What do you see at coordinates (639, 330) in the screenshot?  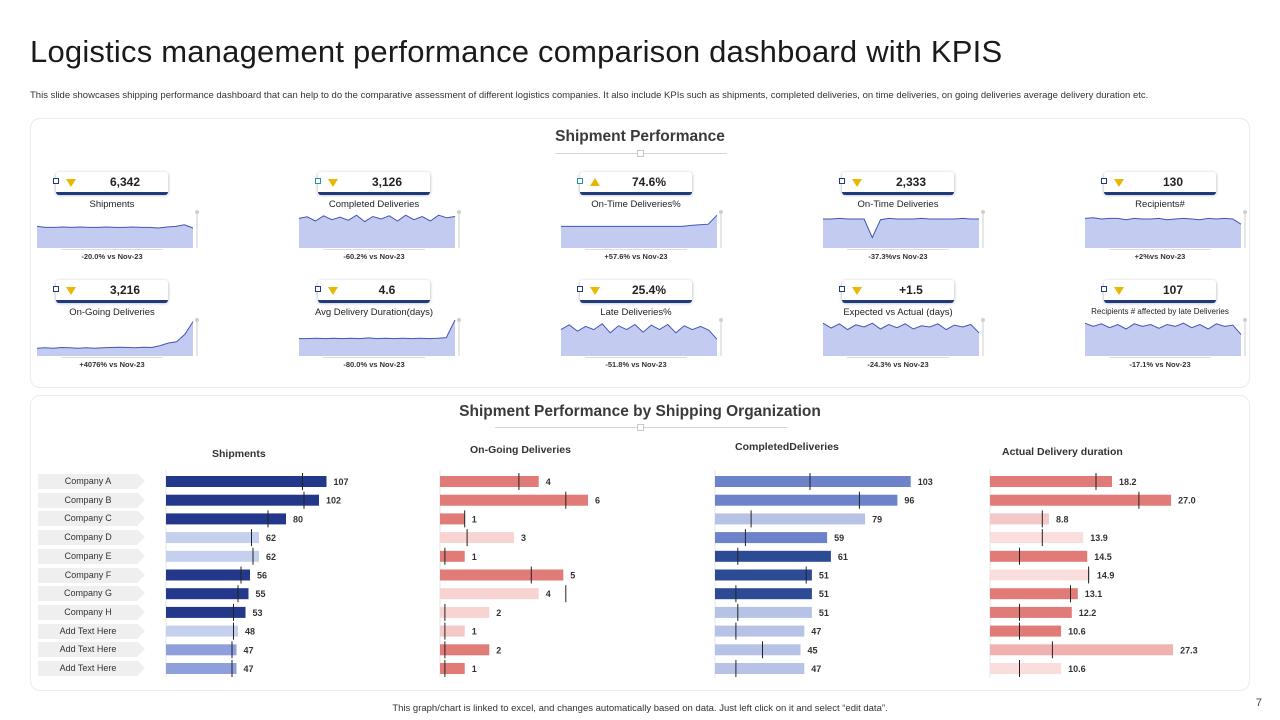 I see `kpi-card: 25.4% Late Deliveries% -51.8% vs Nov-23` at bounding box center [639, 330].